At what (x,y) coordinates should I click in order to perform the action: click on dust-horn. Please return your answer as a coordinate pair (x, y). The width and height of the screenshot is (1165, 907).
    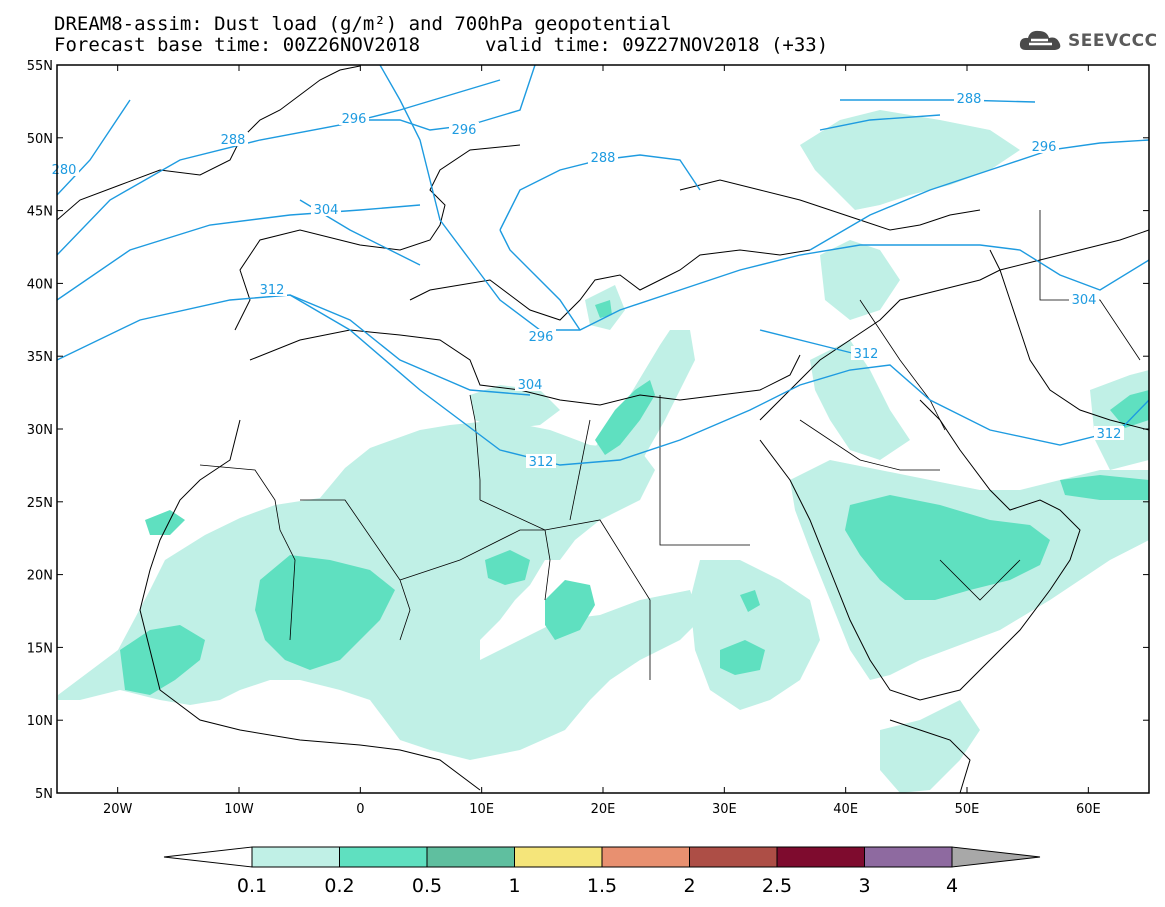
    Looking at the image, I should click on (930, 746).